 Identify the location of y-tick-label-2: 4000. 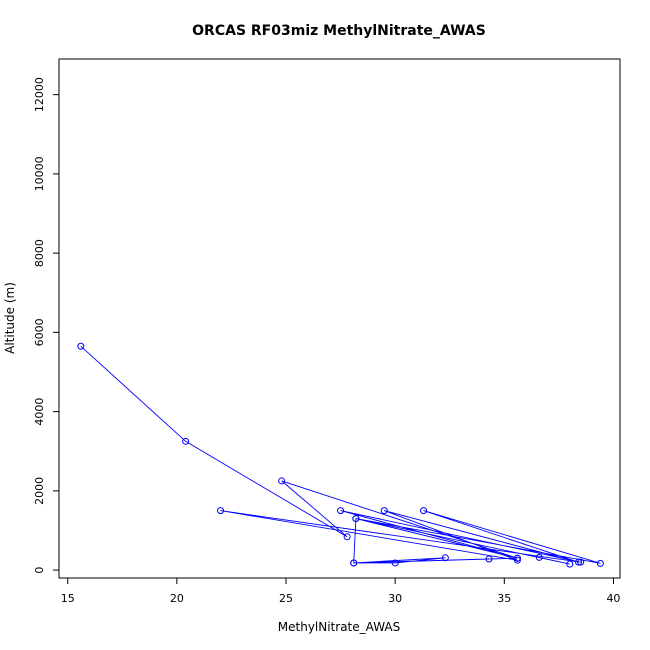
(39, 412).